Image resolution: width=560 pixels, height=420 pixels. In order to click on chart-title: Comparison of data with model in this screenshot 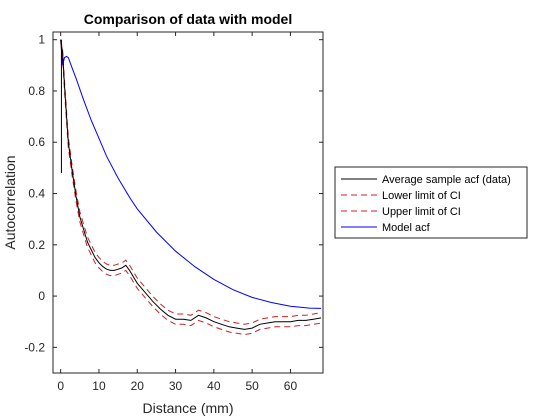, I will do `click(188, 19)`.